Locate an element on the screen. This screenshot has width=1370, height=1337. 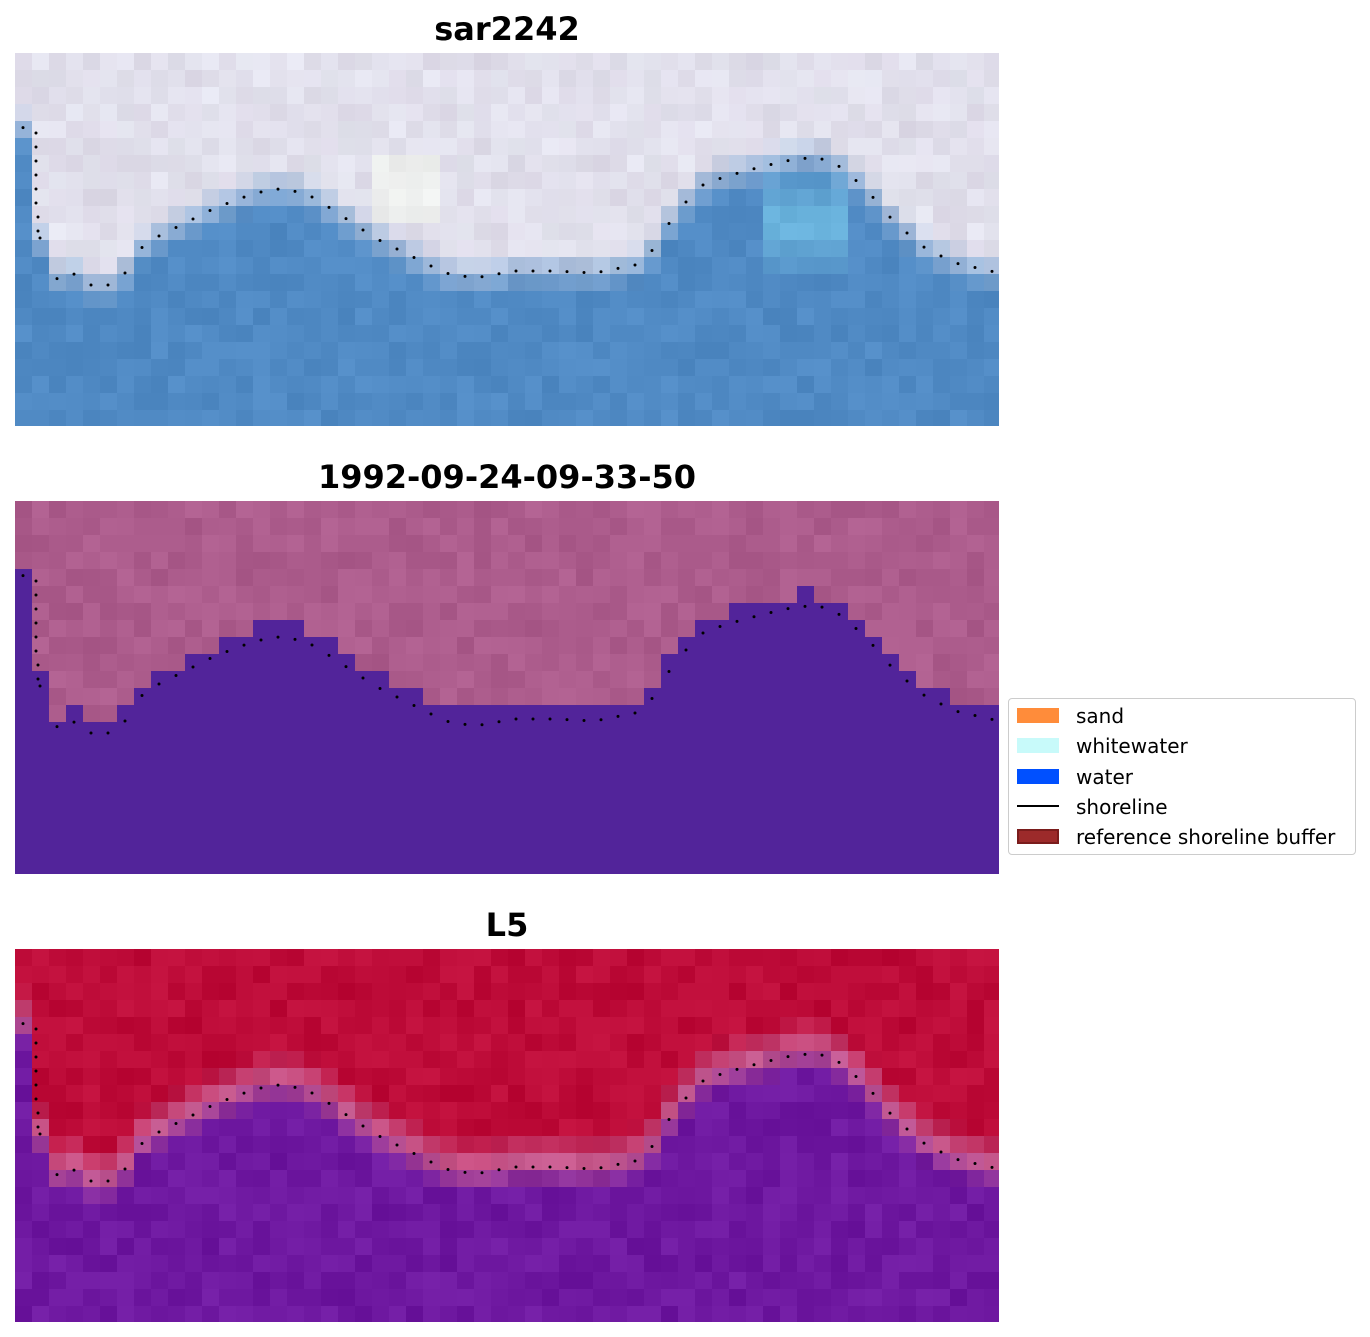
panel-title-l5: L5 is located at coordinates (507, 925).